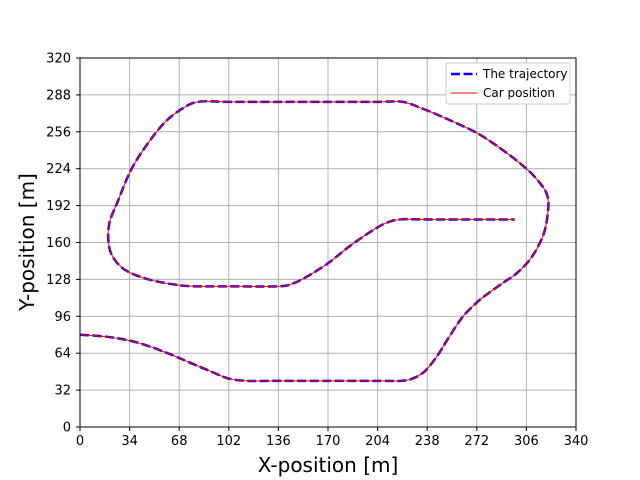  I want to click on y-tick-label: 64, so click(62, 354).